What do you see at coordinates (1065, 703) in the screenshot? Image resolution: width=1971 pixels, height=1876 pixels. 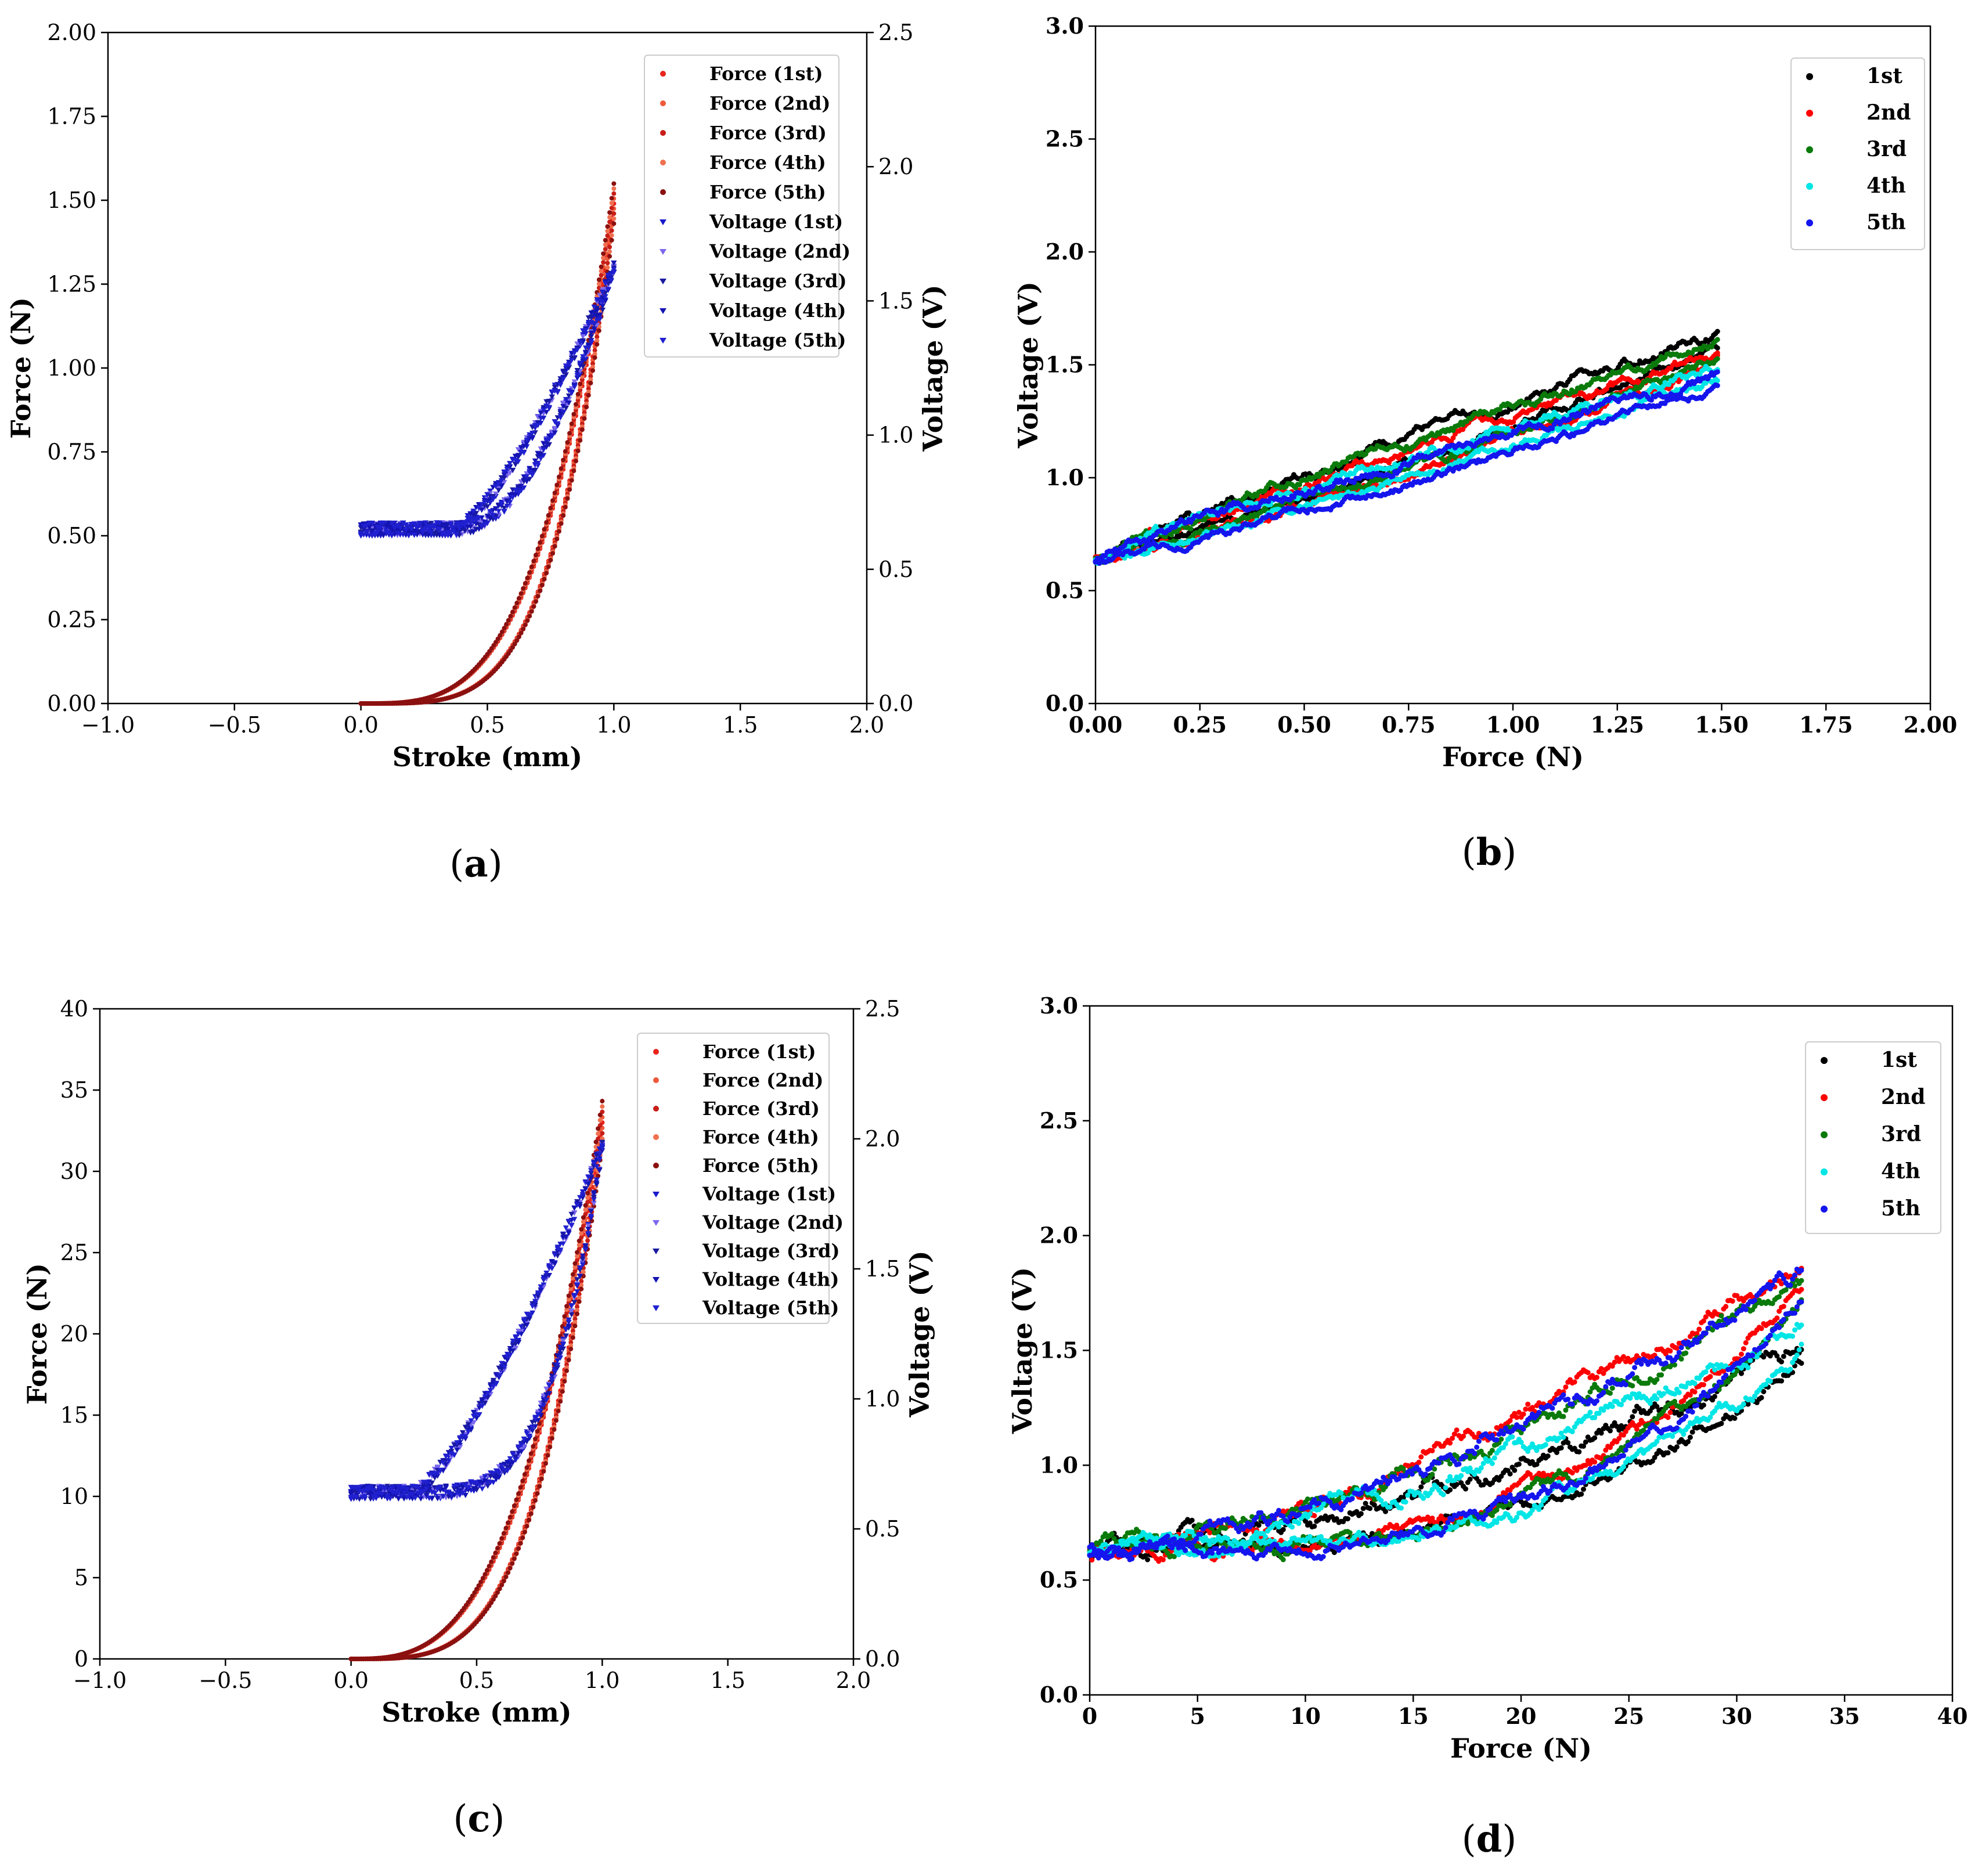 I see `y-tick-label: 0.0` at bounding box center [1065, 703].